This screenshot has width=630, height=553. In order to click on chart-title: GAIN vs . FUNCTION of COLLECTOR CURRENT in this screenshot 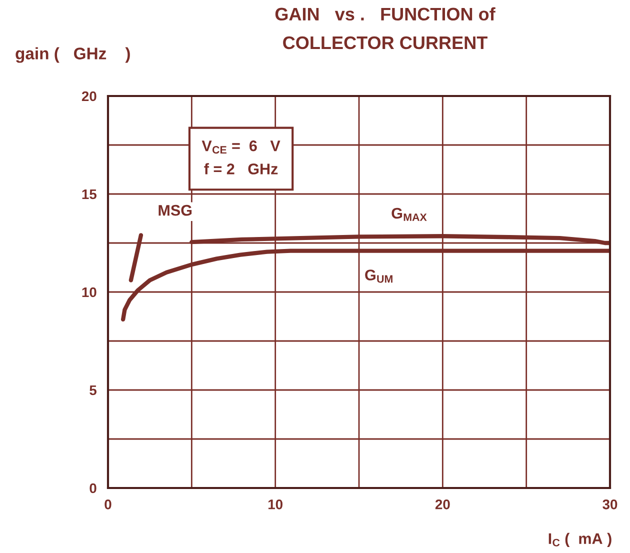, I will do `click(385, 28)`.